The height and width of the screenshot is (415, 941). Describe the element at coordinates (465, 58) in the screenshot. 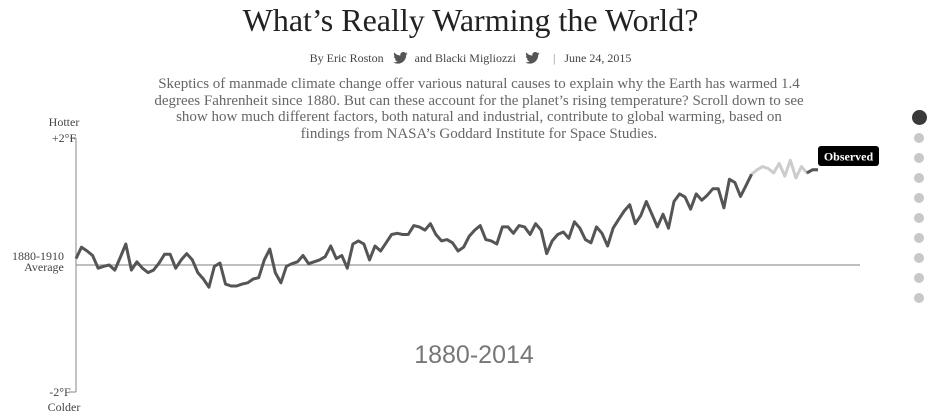

I see `byline-author-2: and Blacki Migliozzi` at that location.